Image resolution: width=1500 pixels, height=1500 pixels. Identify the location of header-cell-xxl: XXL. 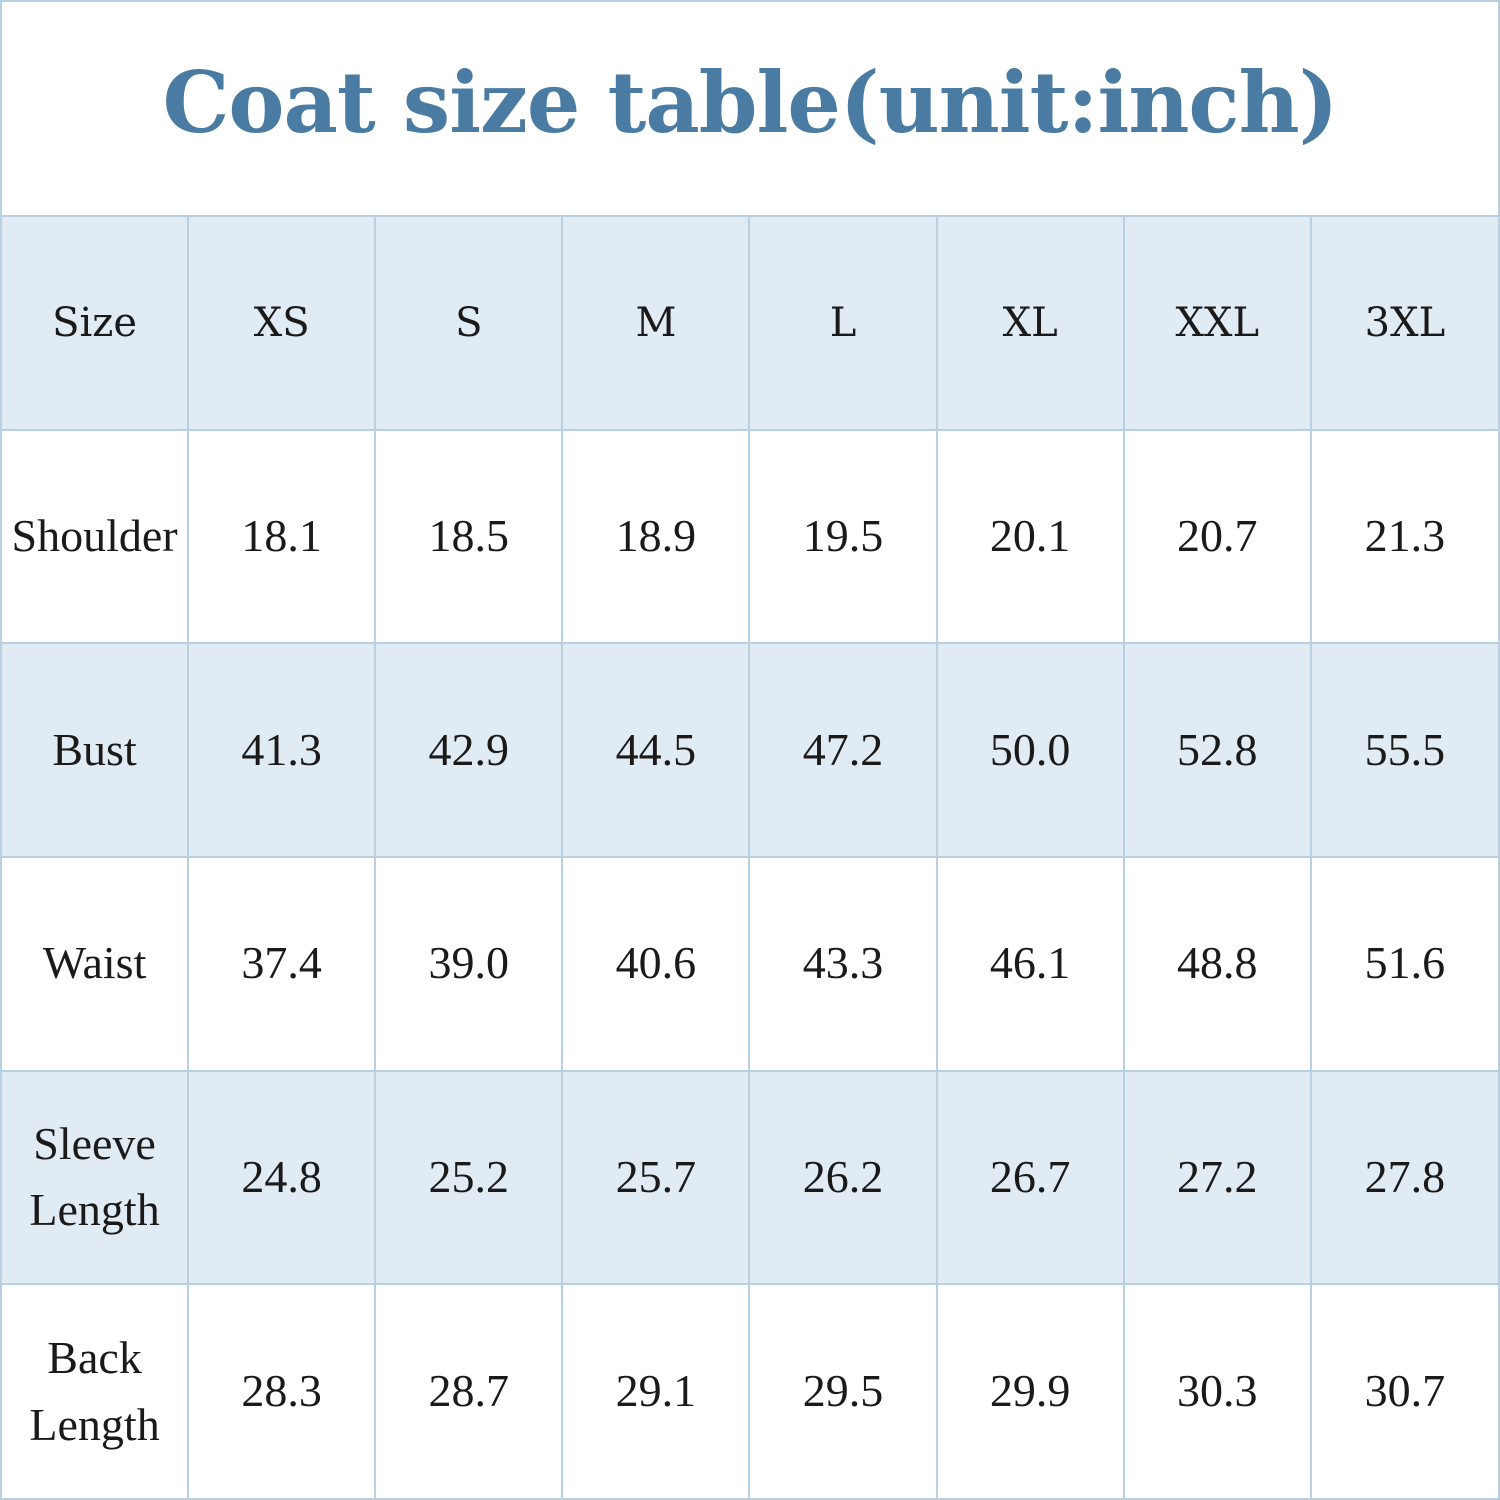
(1217, 323).